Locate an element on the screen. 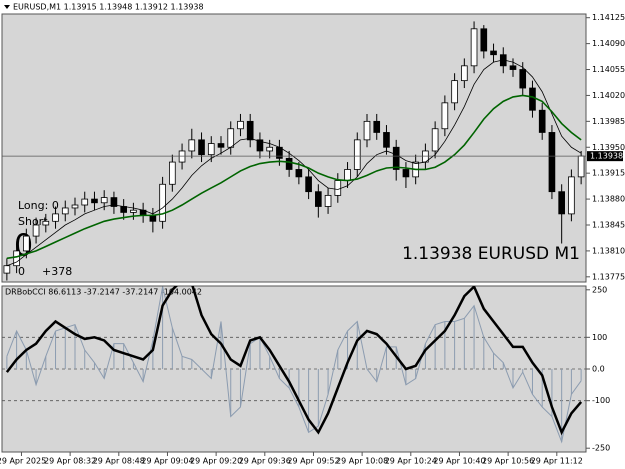 Image resolution: width=625 pixels, height=469 pixels. x-tick-label: 29 Apr 2025 is located at coordinates (23, 461).